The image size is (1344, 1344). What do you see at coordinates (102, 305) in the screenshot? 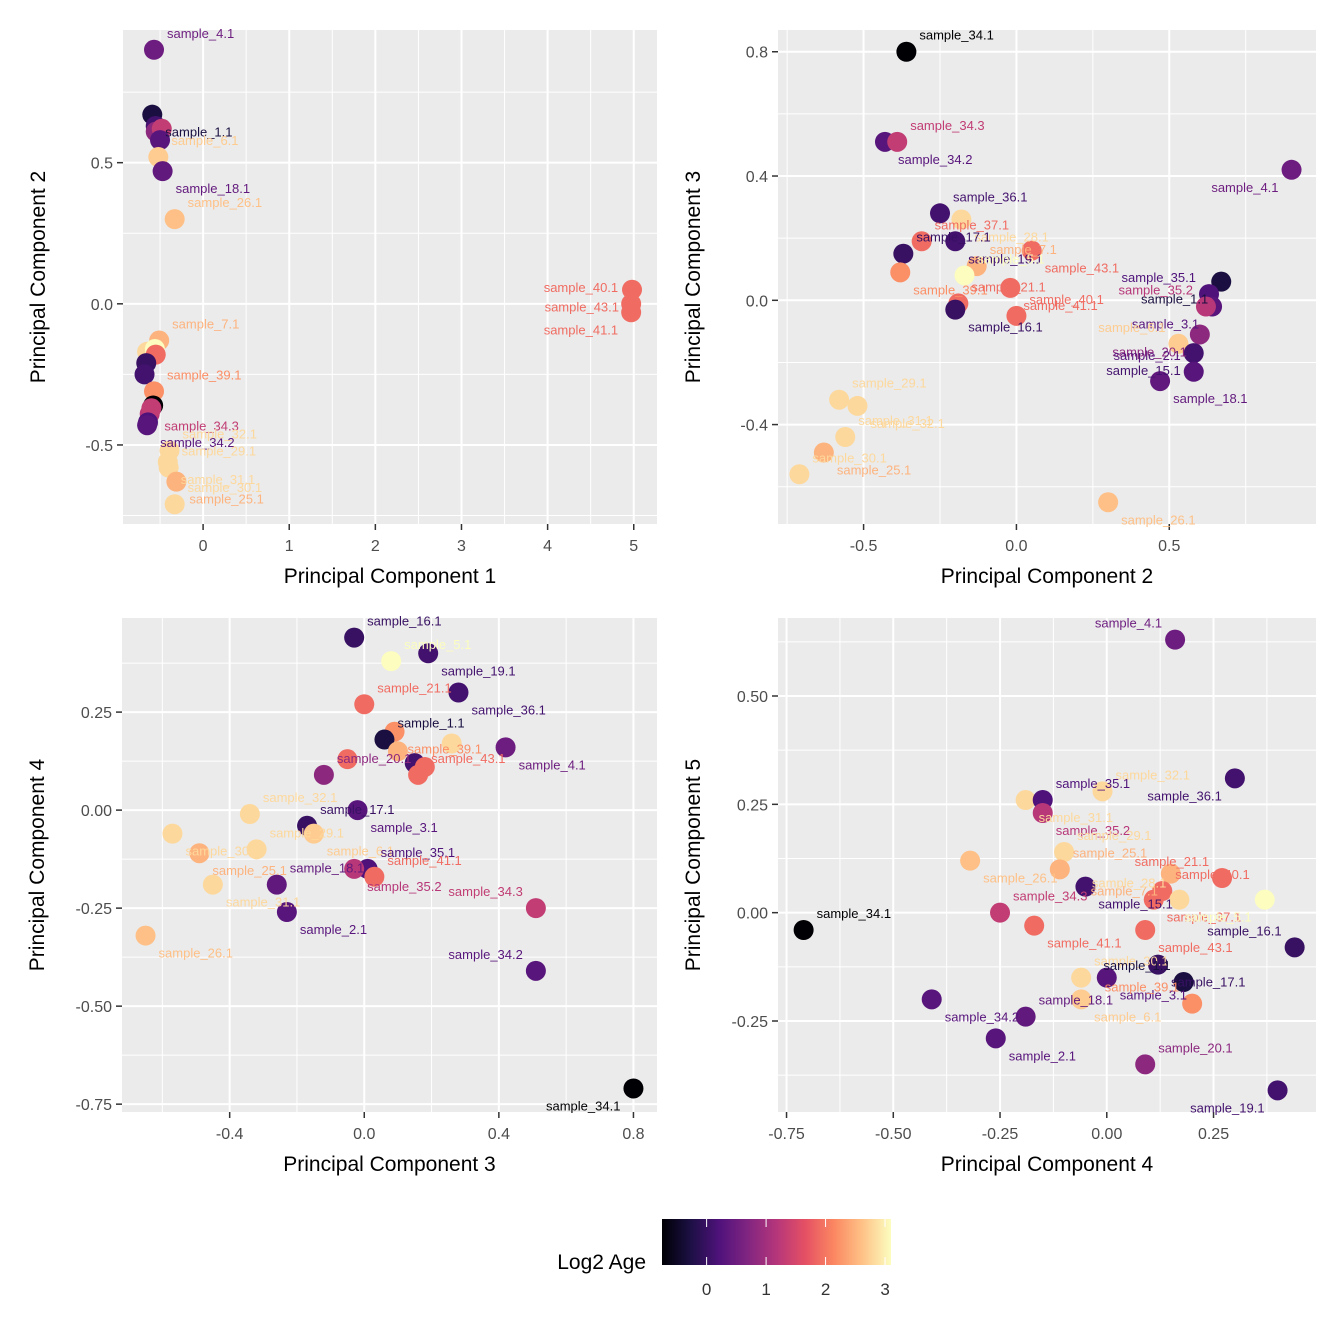
I see `y-tick-label: 0.0` at bounding box center [102, 305].